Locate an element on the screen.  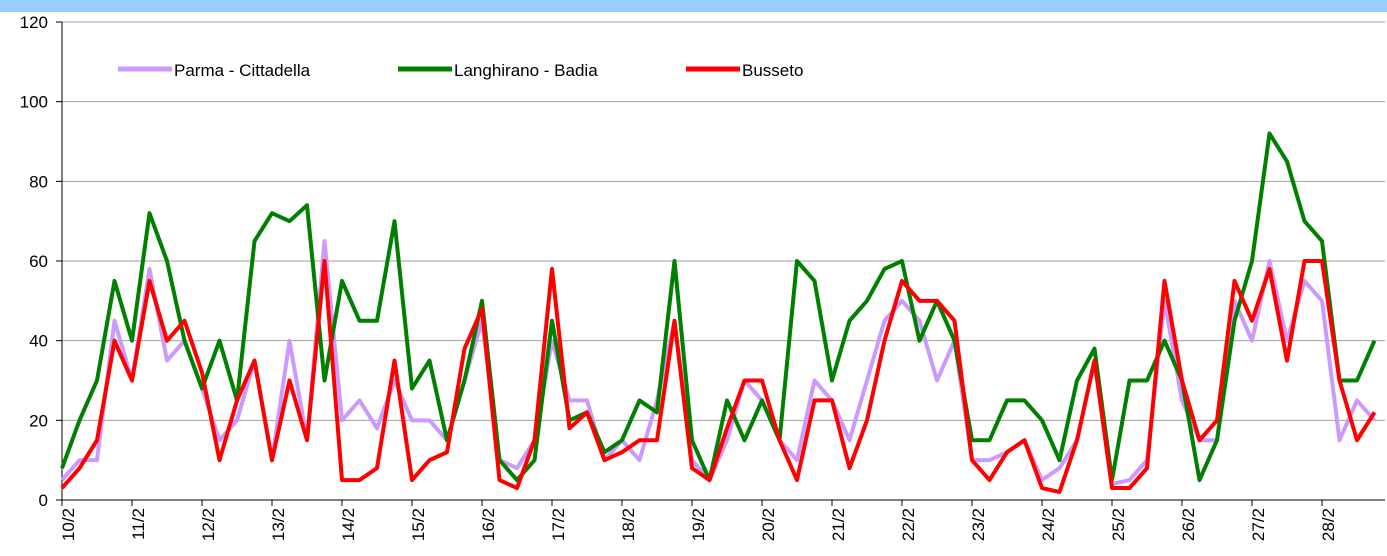
x-tick-label: 28/2 is located at coordinates (1328, 524).